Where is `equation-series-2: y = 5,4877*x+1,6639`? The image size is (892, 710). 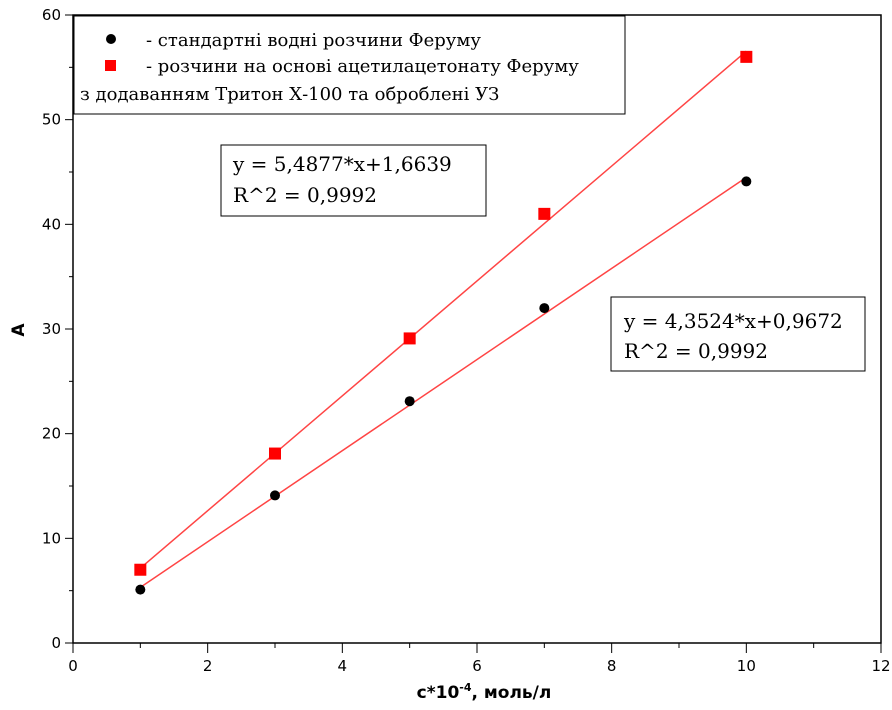 equation-series-2: y = 5,4877*x+1,6639 is located at coordinates (342, 164).